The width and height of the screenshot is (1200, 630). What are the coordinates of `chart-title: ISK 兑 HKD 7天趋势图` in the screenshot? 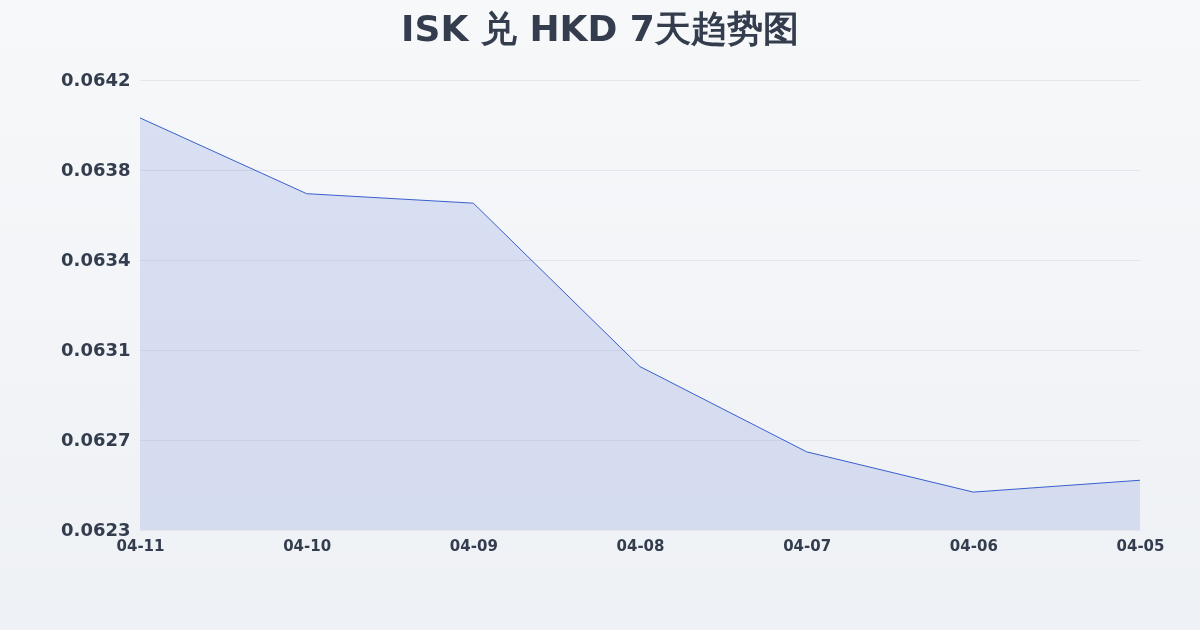 It's located at (600, 28).